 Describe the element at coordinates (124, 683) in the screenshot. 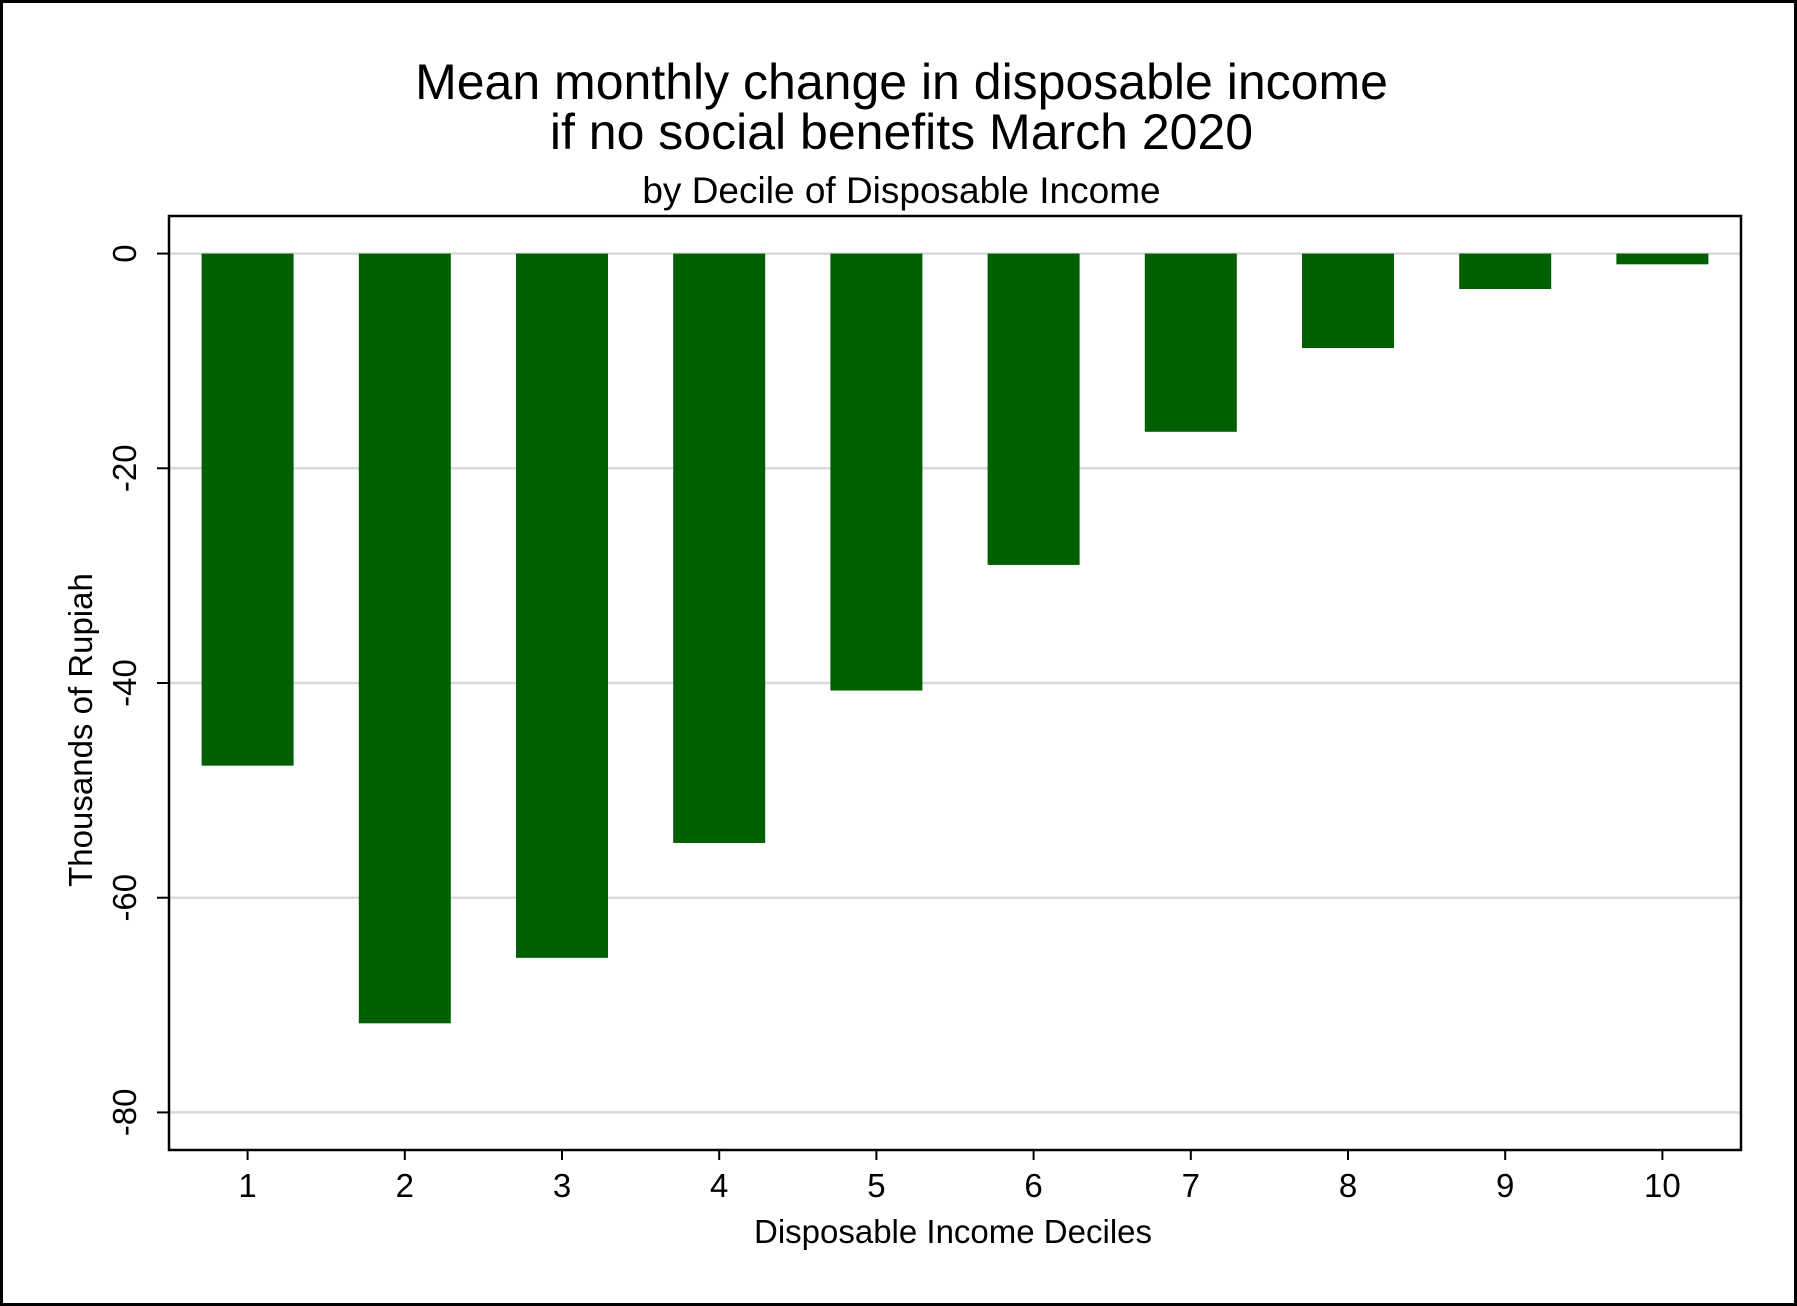

I see `y-tick-label: -40` at that location.